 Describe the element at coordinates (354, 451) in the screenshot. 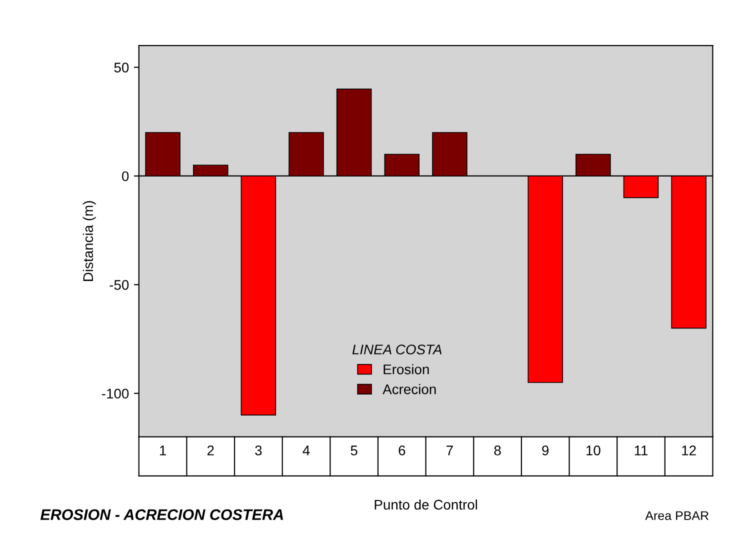

I see `x-tick-label: 5` at that location.